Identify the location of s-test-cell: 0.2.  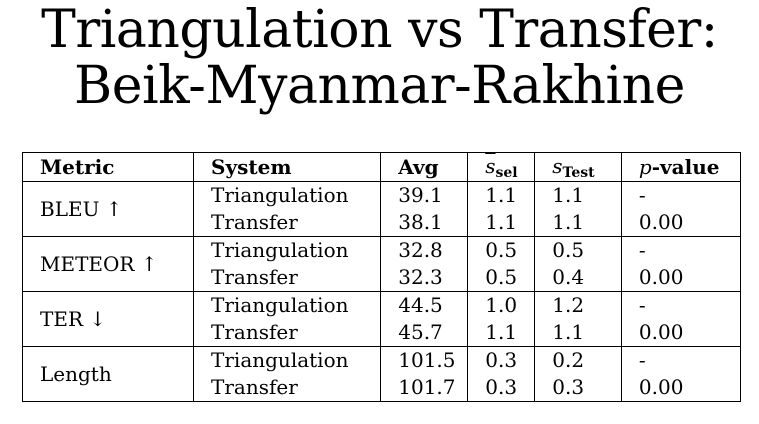
(578, 360).